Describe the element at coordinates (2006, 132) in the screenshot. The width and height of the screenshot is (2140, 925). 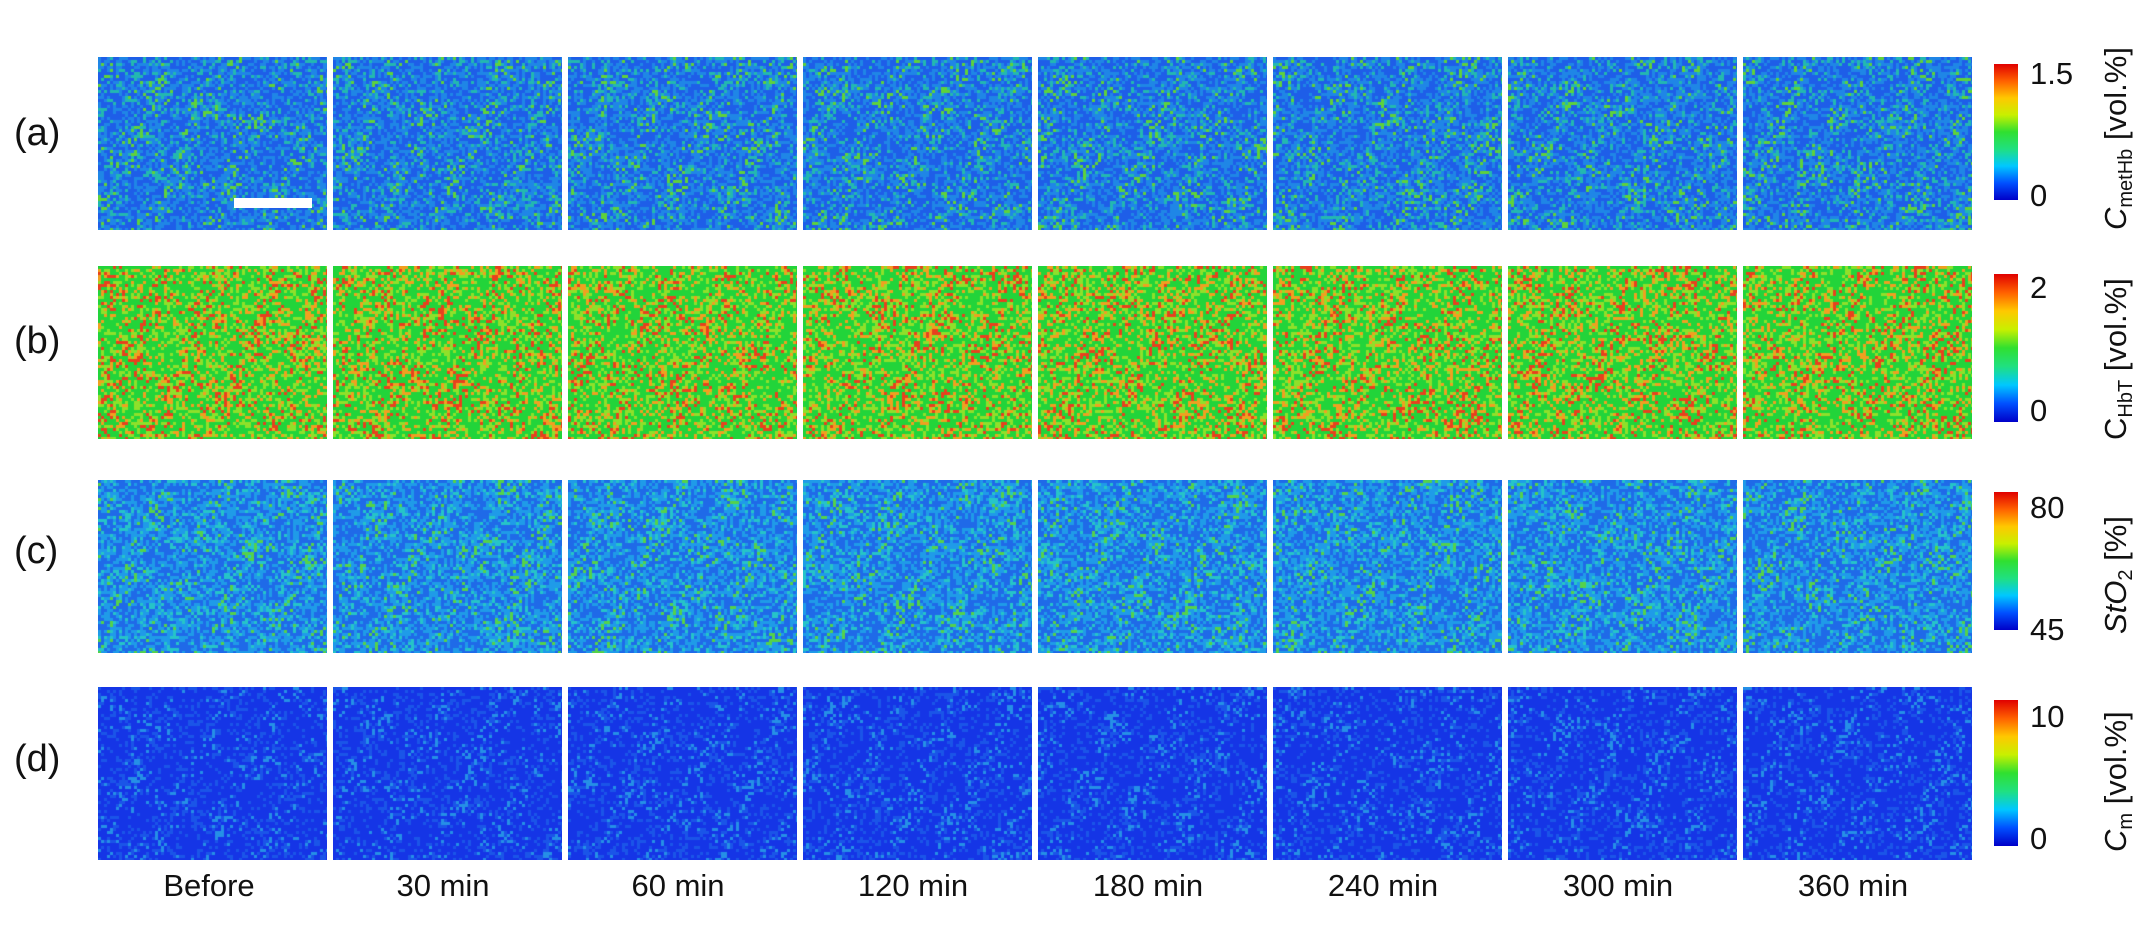
I see `colorbar-a` at that location.